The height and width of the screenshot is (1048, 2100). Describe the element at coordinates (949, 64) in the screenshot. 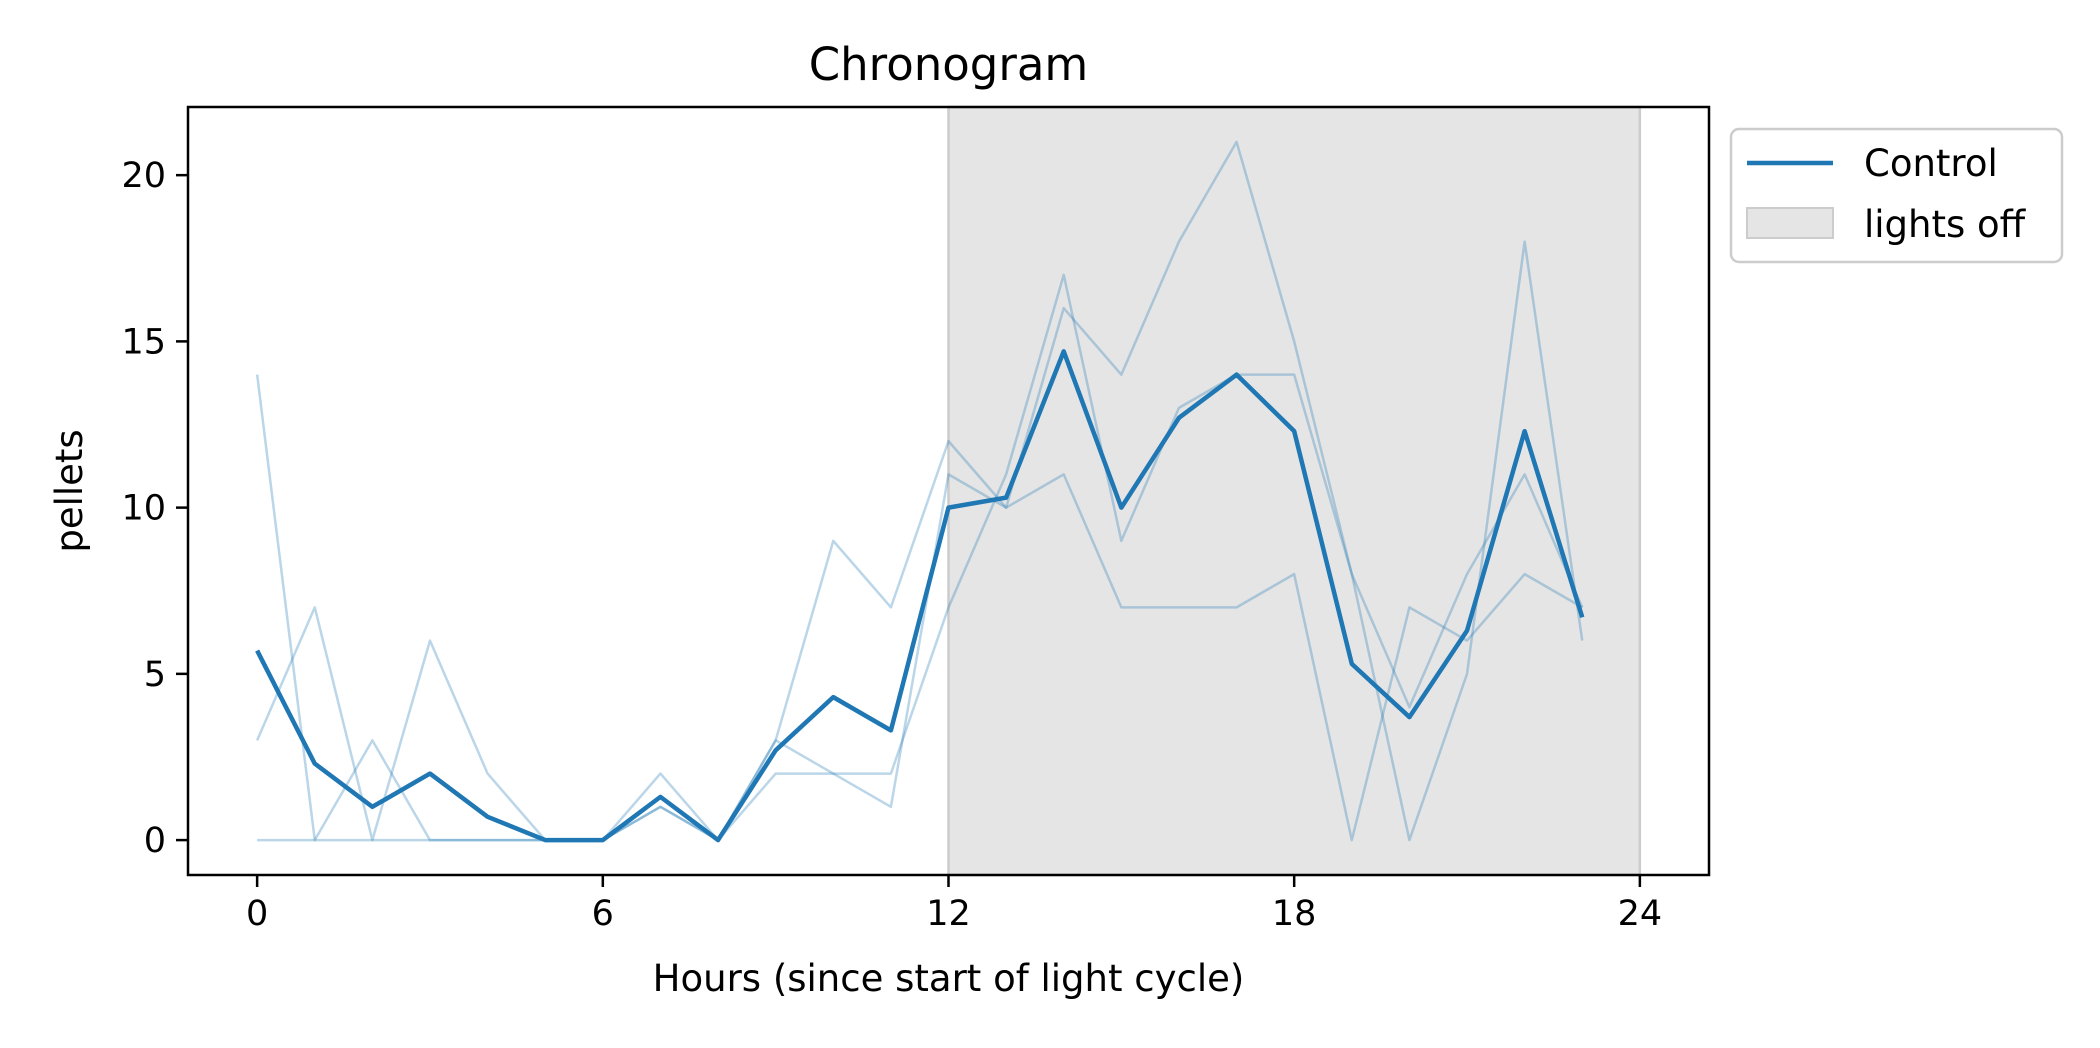

I see `chart-title: Chronogram` at that location.